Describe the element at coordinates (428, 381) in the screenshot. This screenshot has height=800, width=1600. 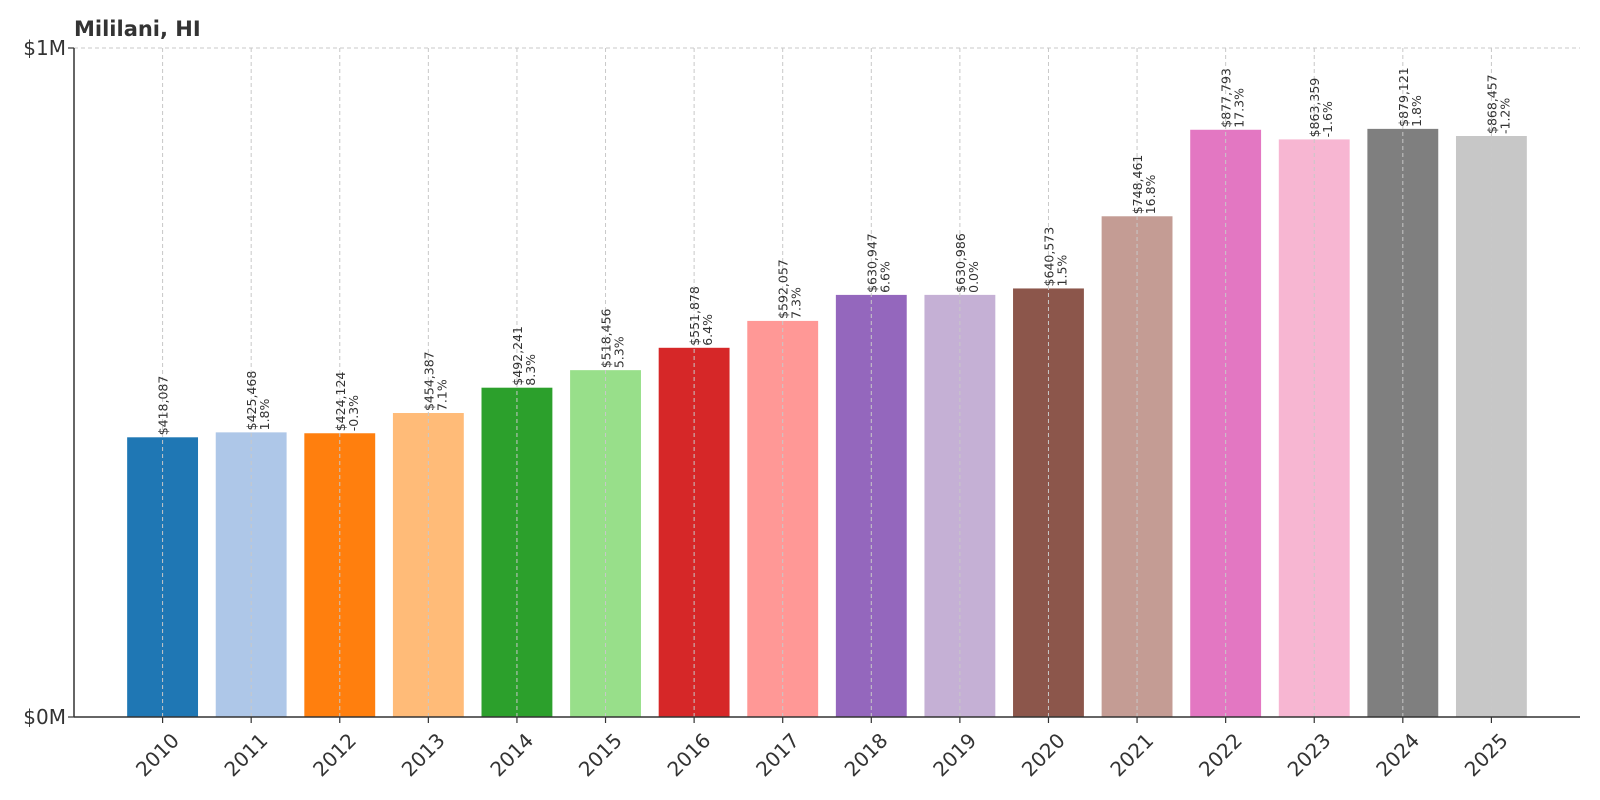
I see `value-label-2013: $454,387` at that location.